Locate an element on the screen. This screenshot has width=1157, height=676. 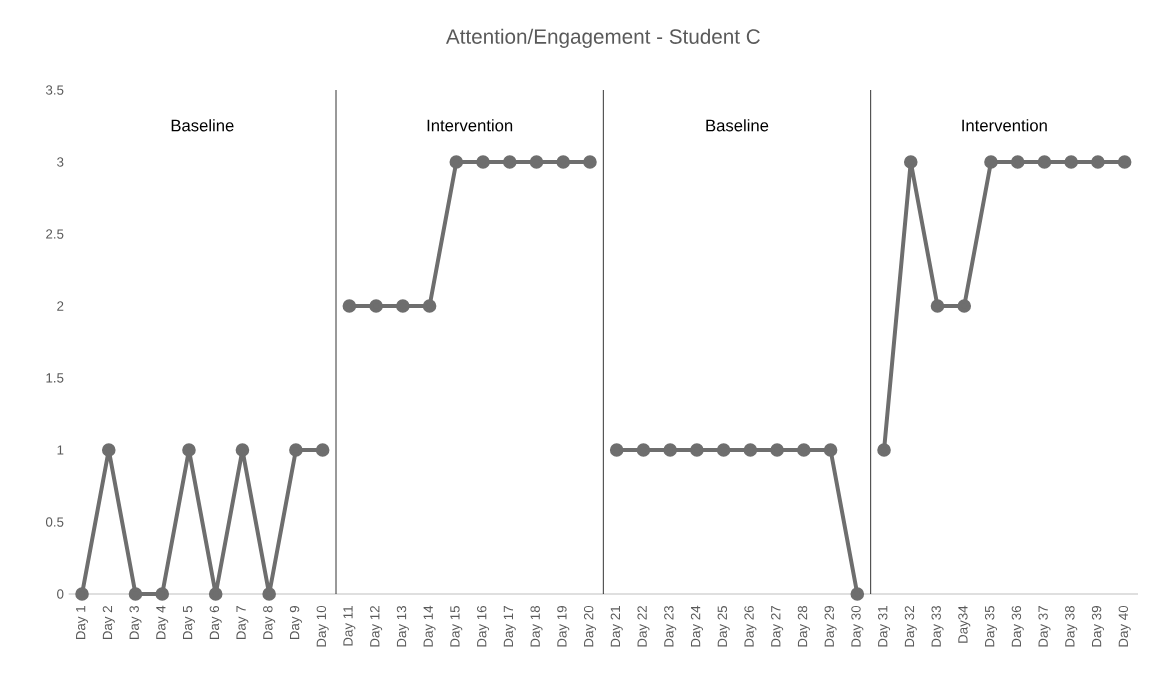
x-tick-label: Day 21 is located at coordinates (616, 626).